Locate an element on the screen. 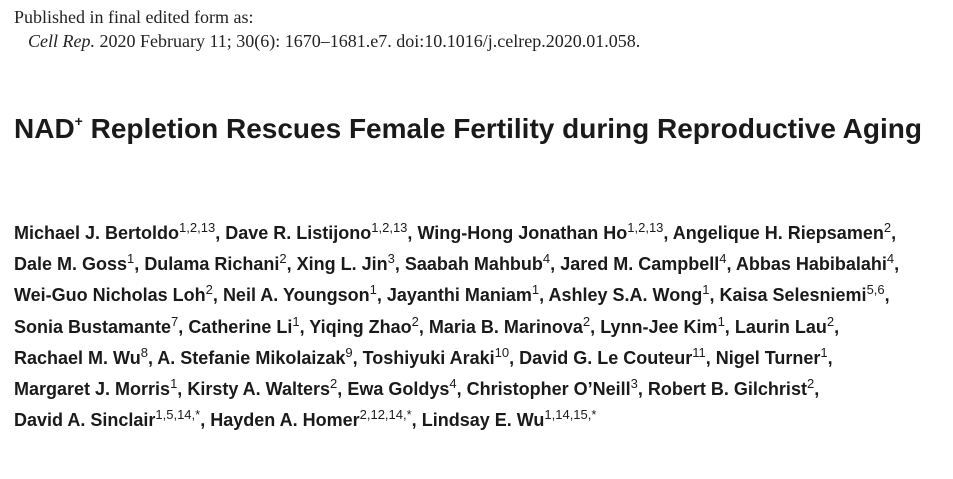 The image size is (953, 479). author-name: Nigel Turner is located at coordinates (768, 357).